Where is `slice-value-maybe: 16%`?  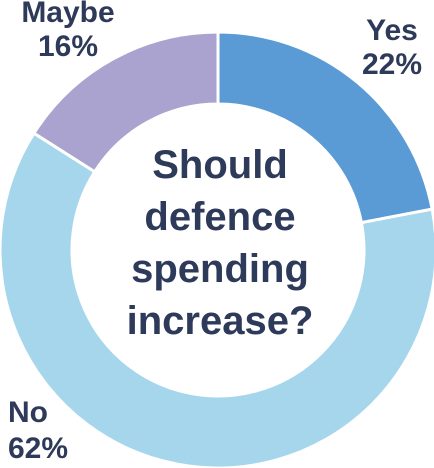
slice-value-maybe: 16% is located at coordinates (68, 46).